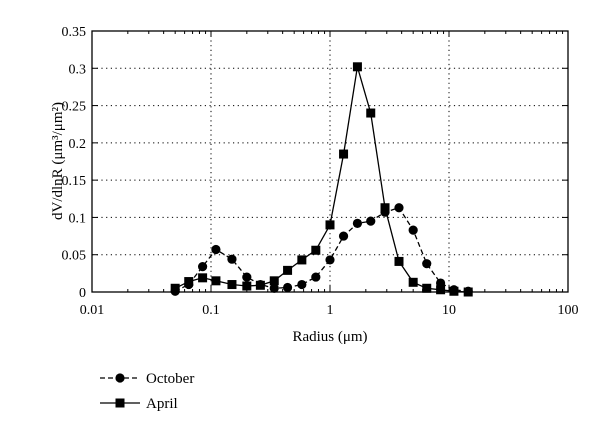 The height and width of the screenshot is (434, 600). I want to click on x-tick-label: 0.1, so click(211, 310).